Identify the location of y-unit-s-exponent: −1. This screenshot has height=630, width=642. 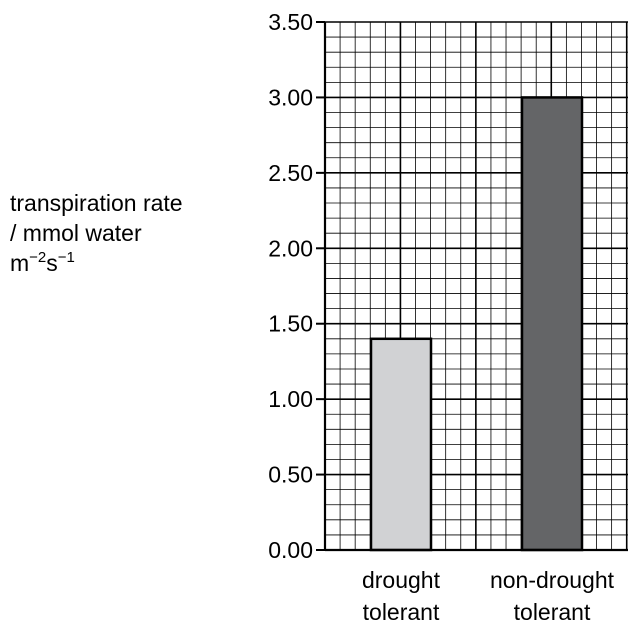
(66, 257).